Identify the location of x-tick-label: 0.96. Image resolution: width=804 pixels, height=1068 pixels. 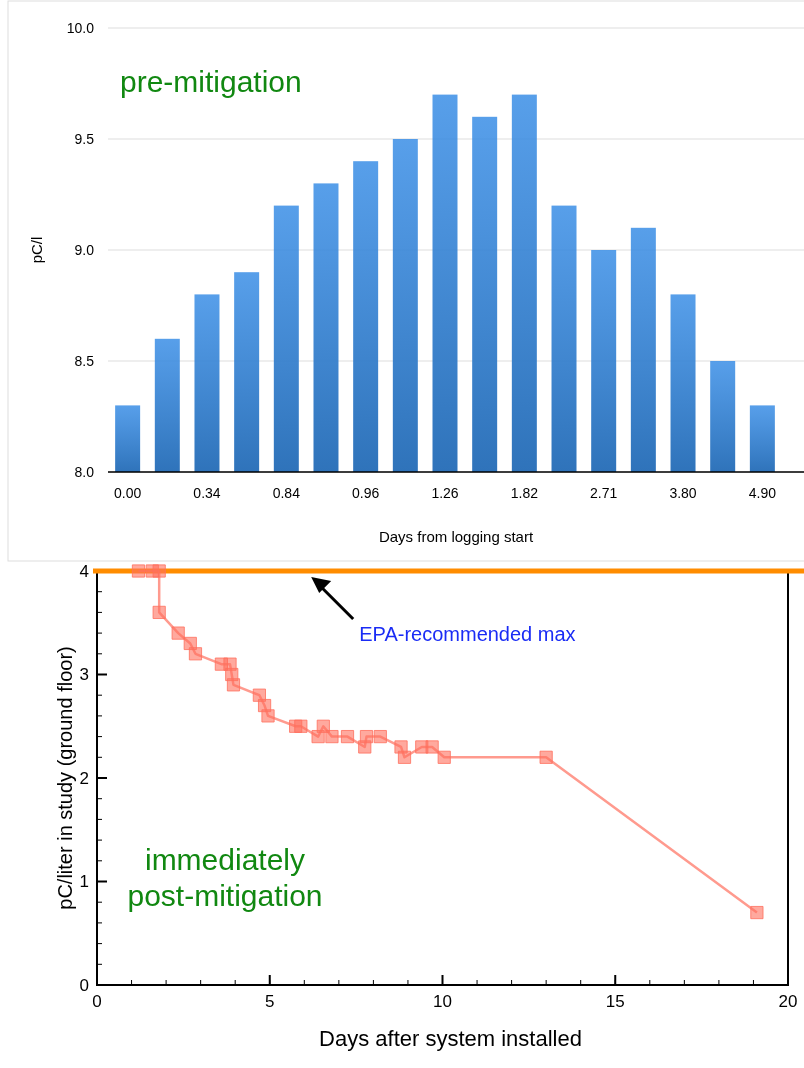
(366, 493).